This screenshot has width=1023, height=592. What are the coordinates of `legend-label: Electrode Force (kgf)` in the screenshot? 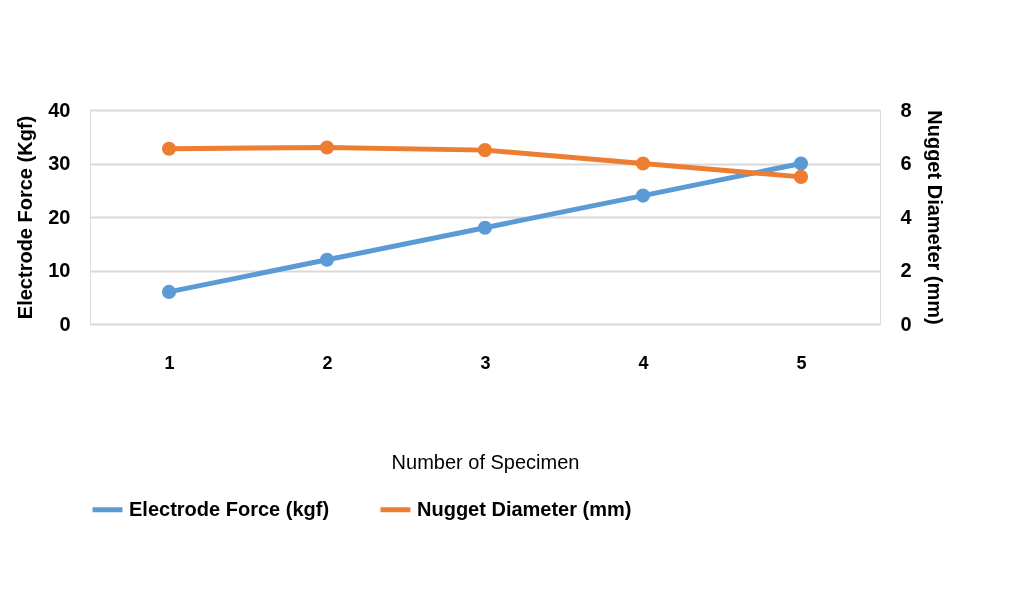 It's located at (229, 508).